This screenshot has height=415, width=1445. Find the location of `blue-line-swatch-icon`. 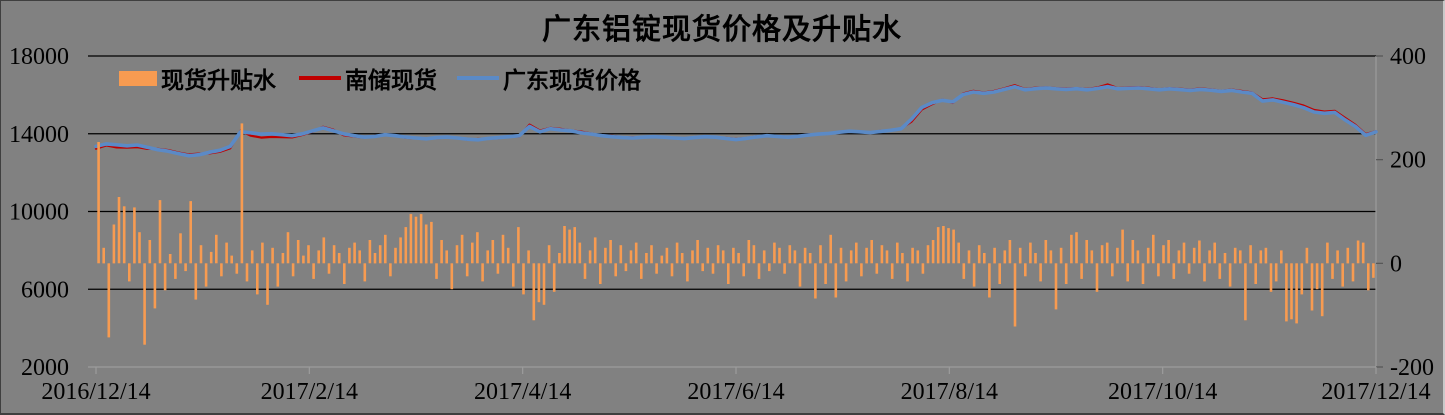

blue-line-swatch-icon is located at coordinates (478, 78).